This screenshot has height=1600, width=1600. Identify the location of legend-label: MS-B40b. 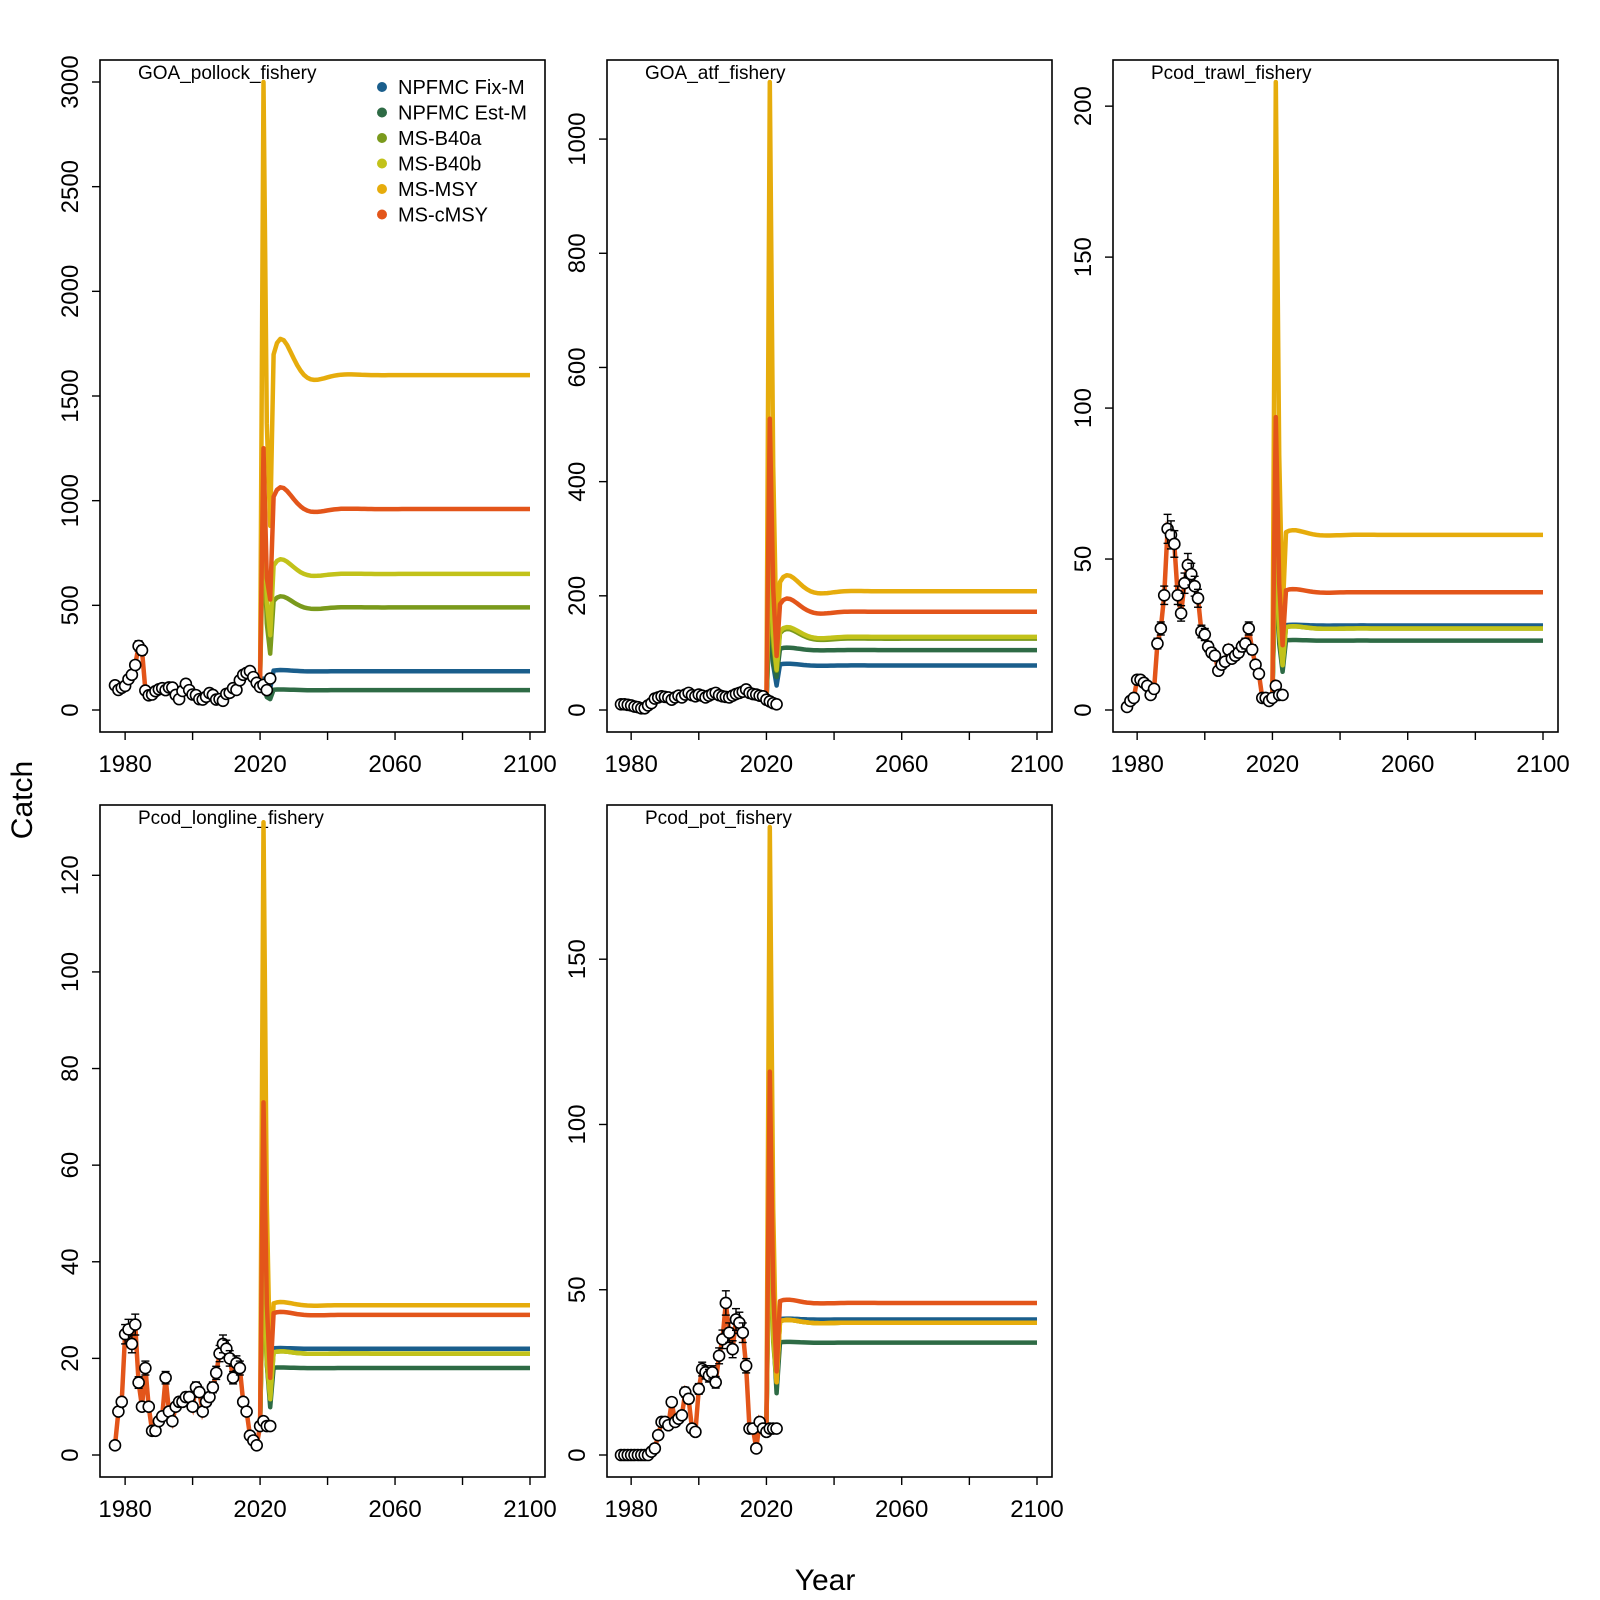
(439, 165).